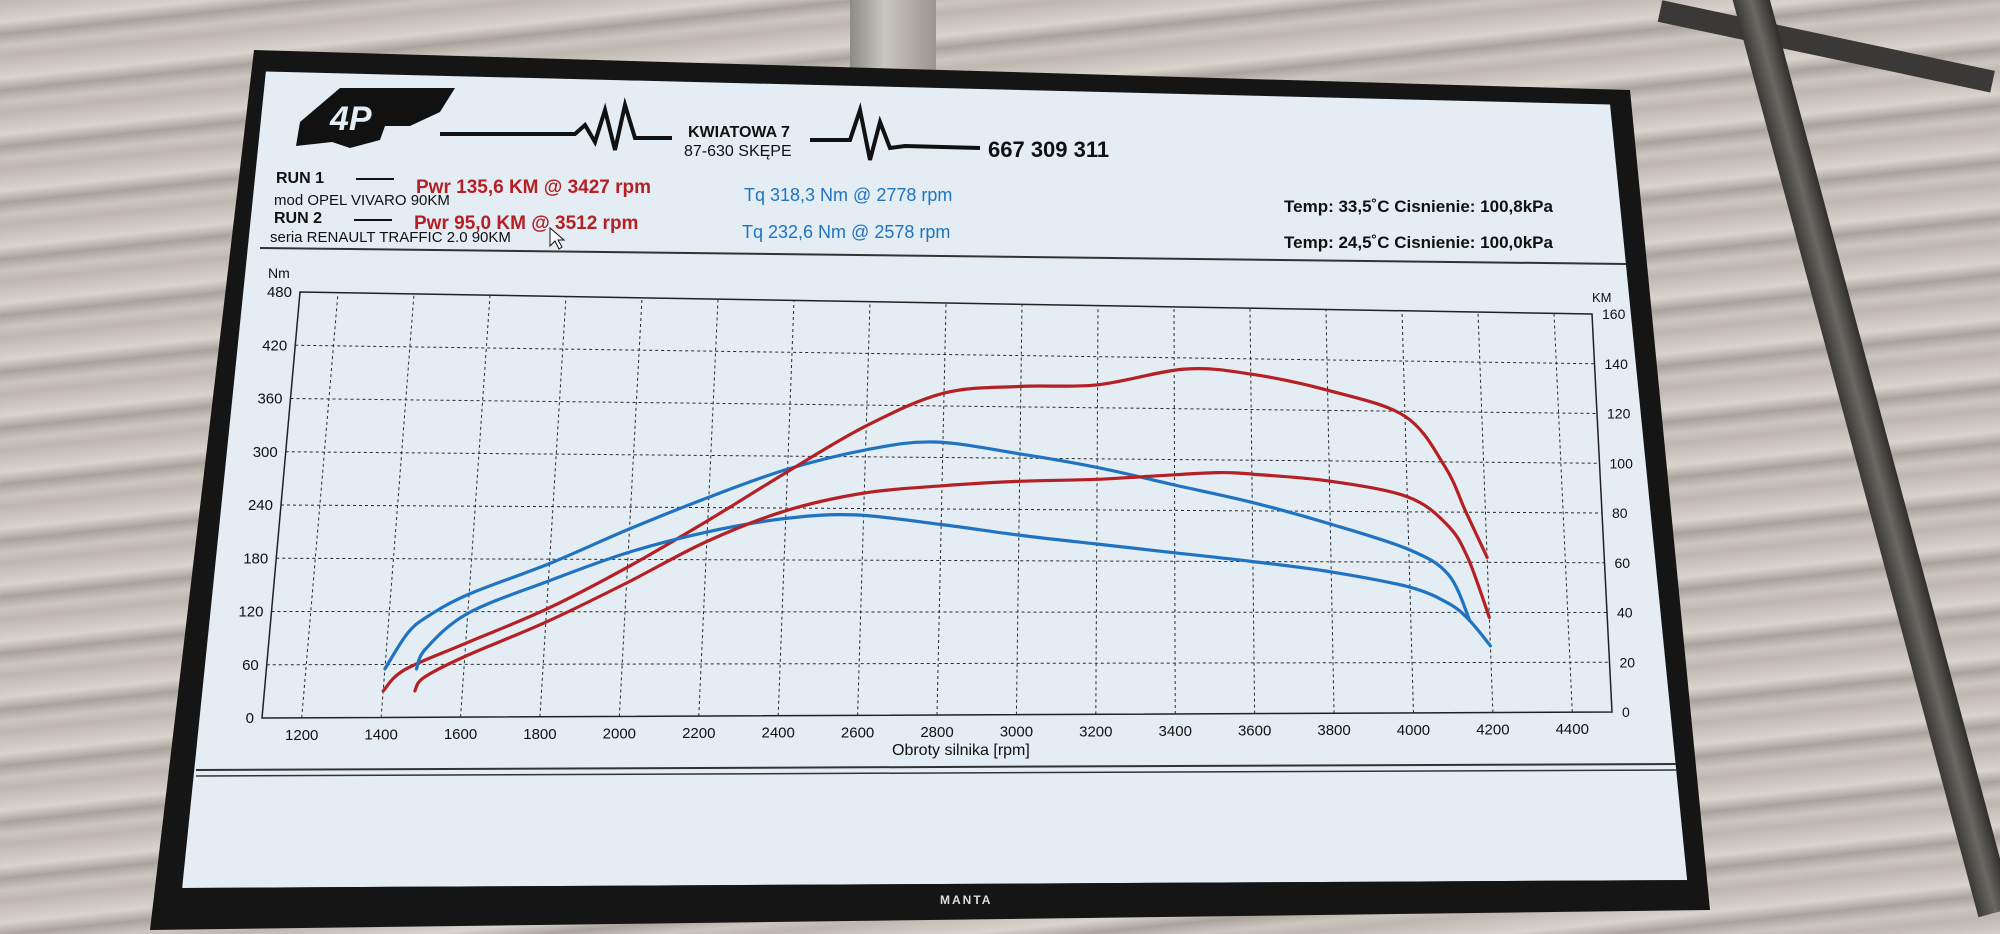 The width and height of the screenshot is (2000, 934). Describe the element at coordinates (698, 733) in the screenshot. I see `x-tick-label: 2200` at that location.